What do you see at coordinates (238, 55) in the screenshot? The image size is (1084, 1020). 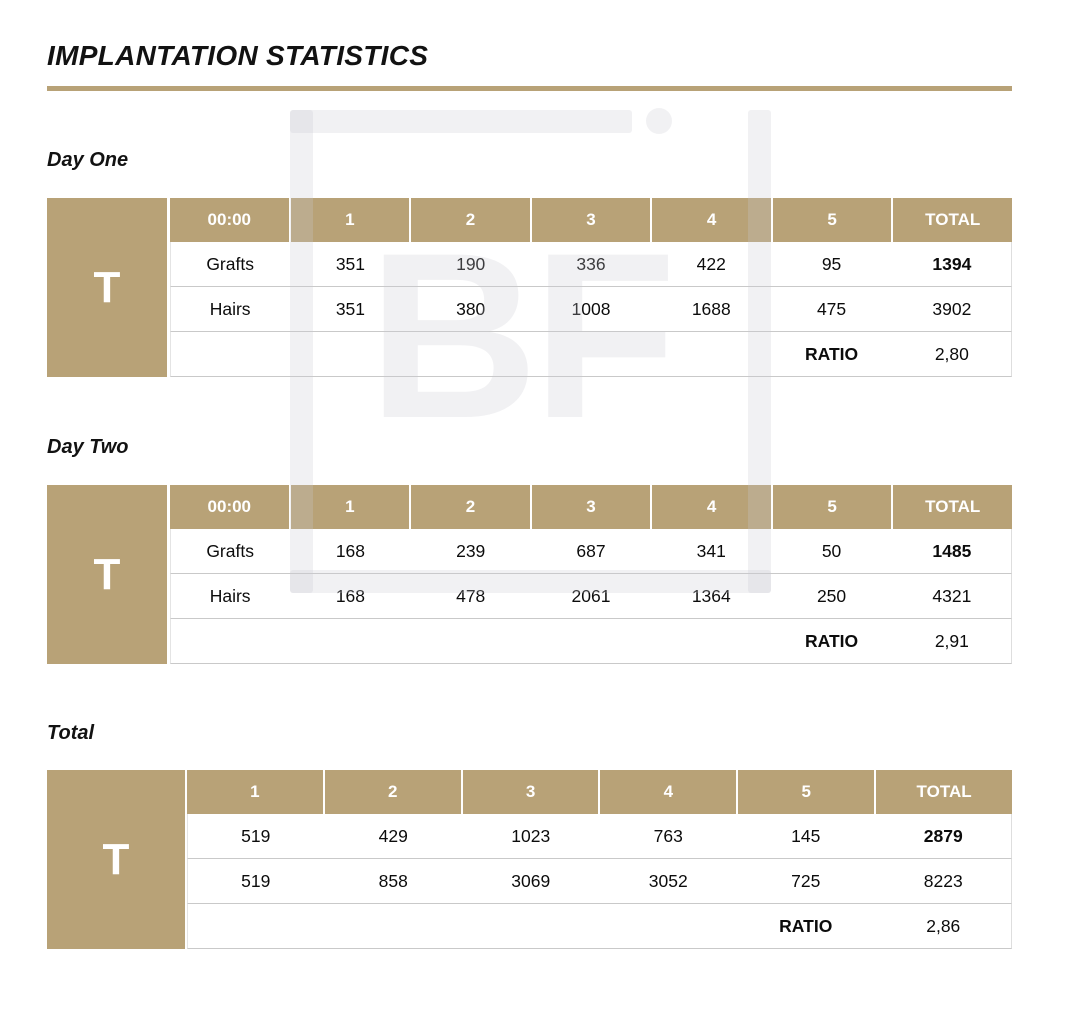 I see `page-title: IMPLANTATION STATISTICS` at bounding box center [238, 55].